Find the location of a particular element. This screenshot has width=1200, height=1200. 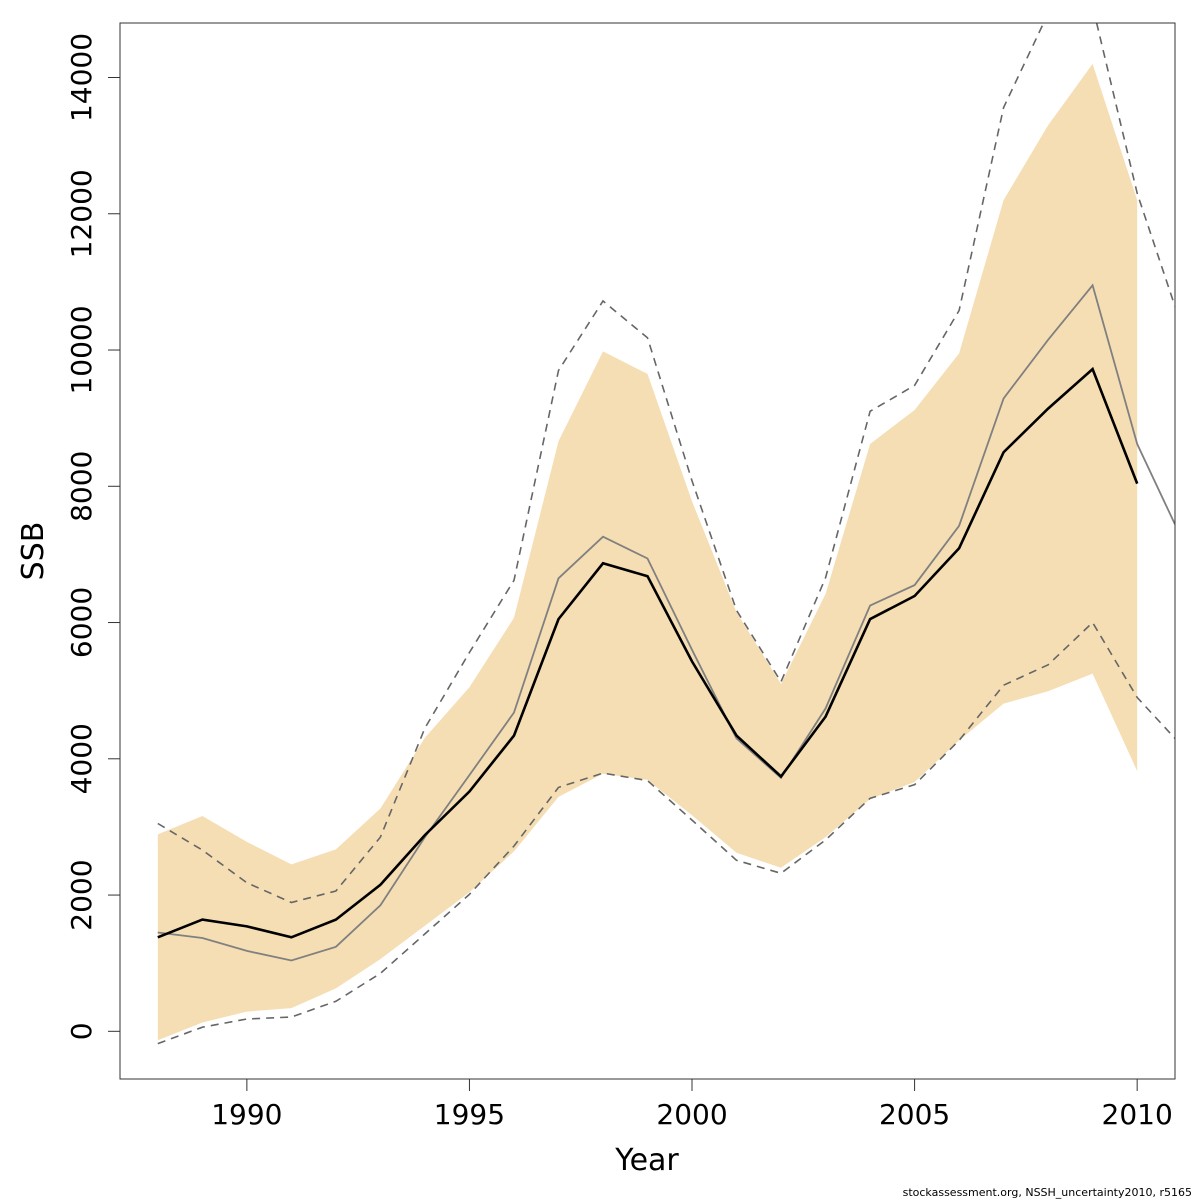

y-tick-label: 2000 is located at coordinates (81, 894).